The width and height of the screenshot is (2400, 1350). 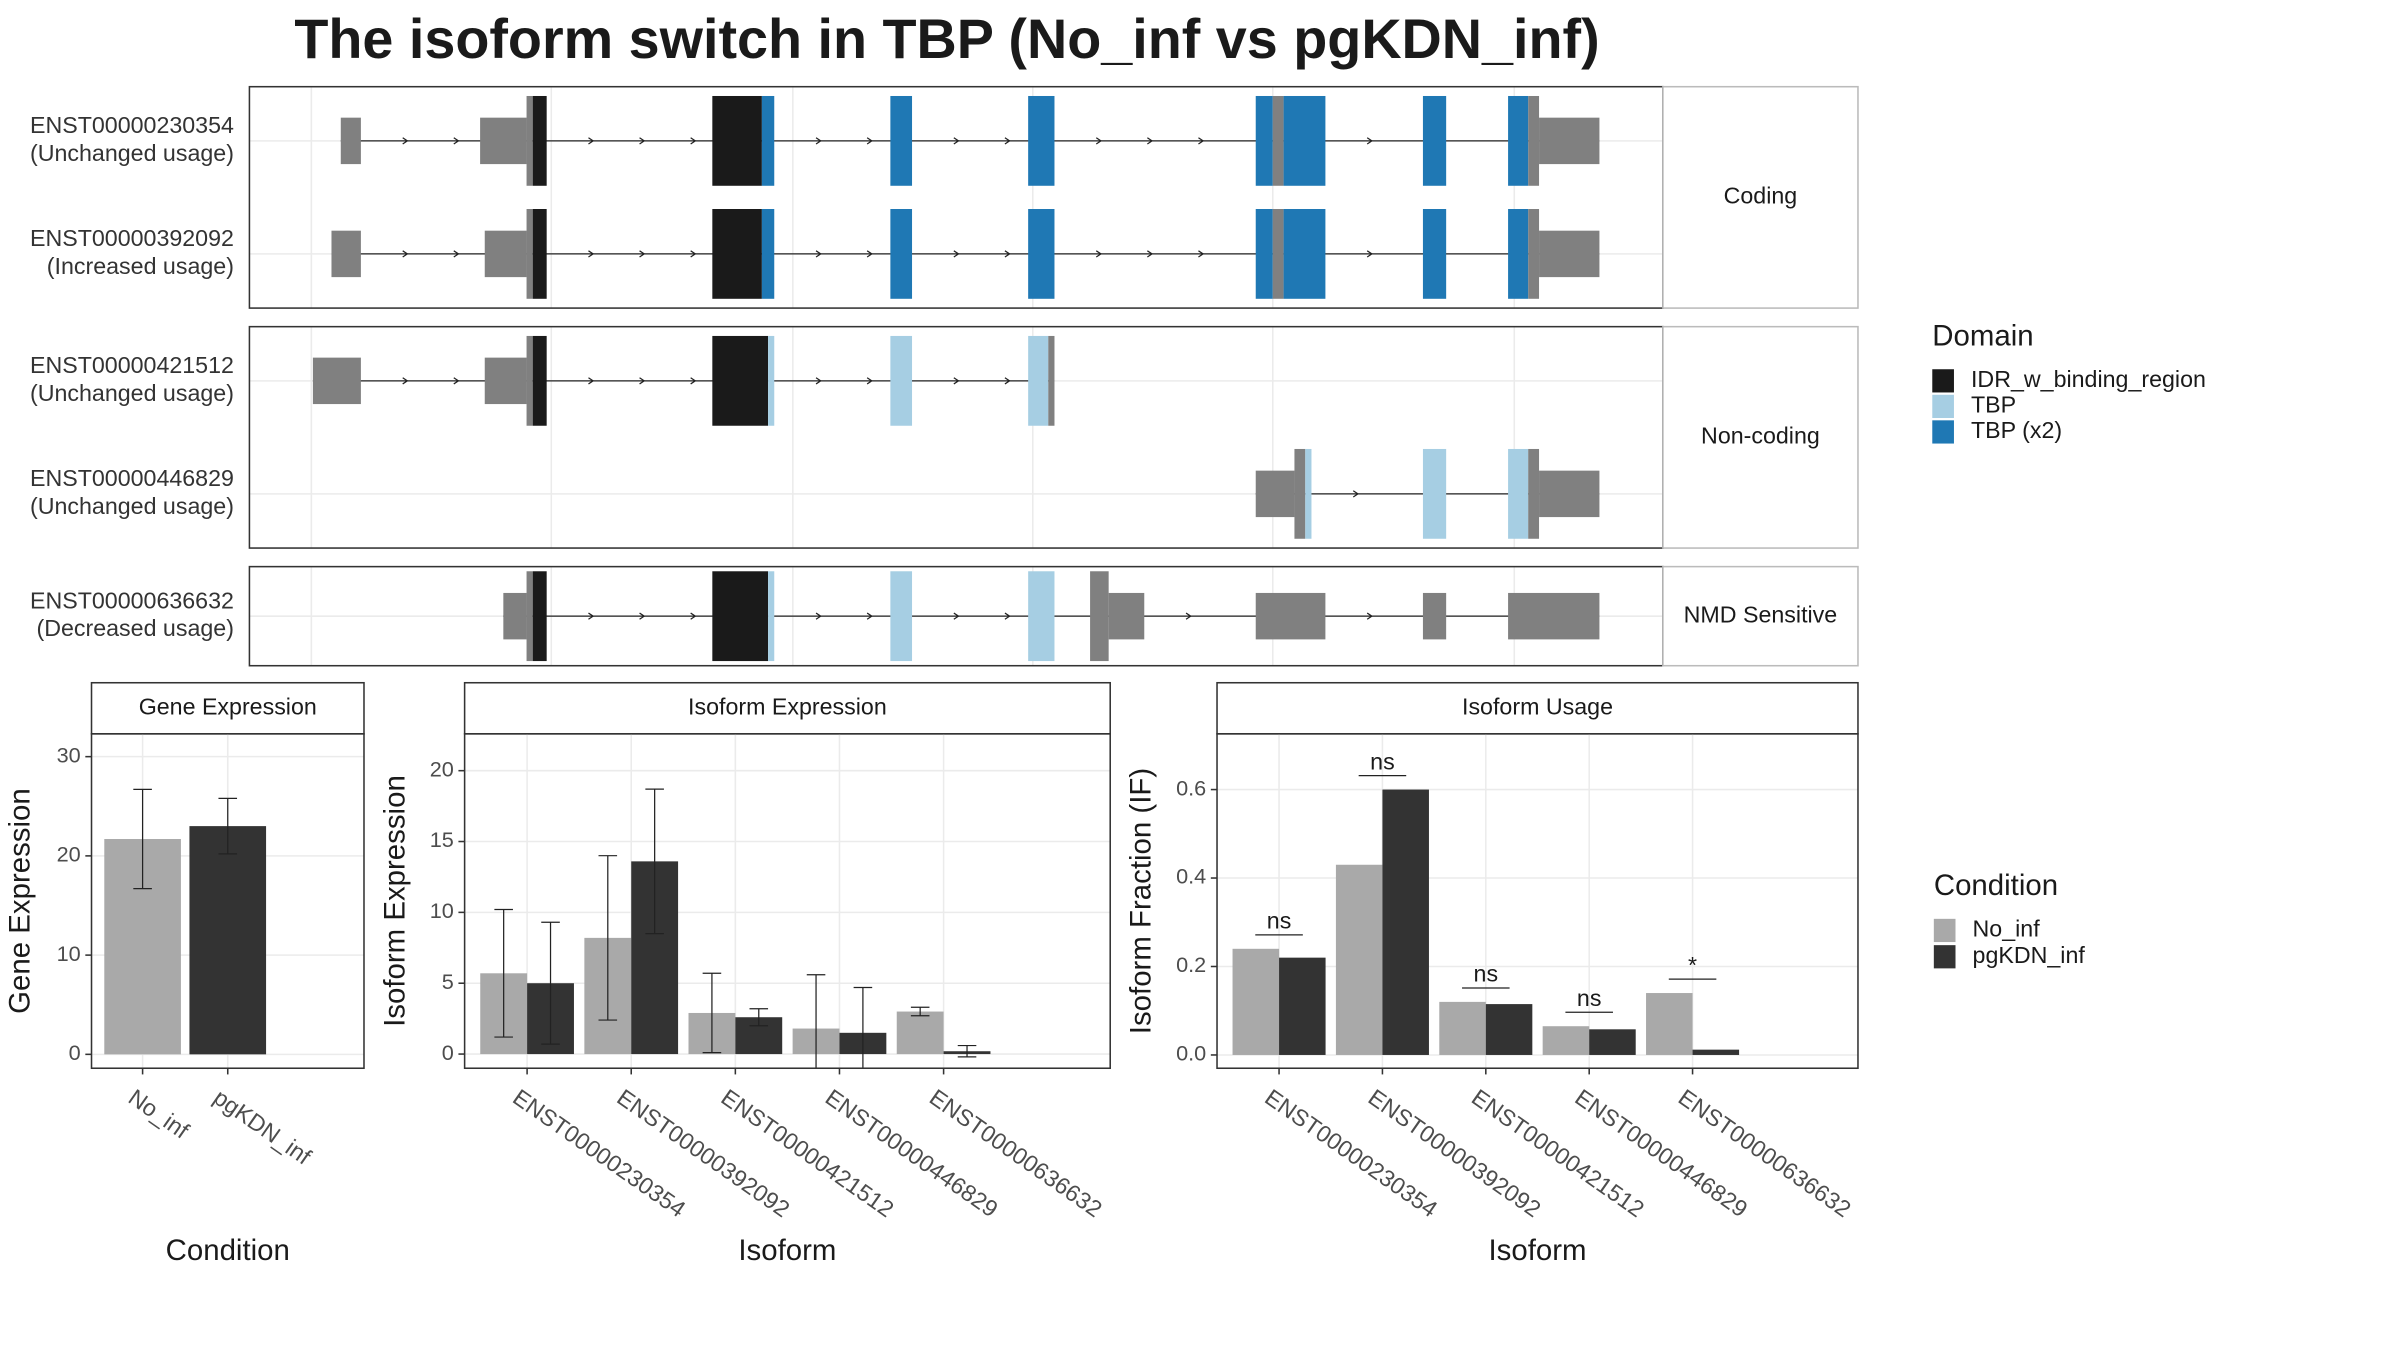 I want to click on y-tick-label: 10, so click(x=442, y=910).